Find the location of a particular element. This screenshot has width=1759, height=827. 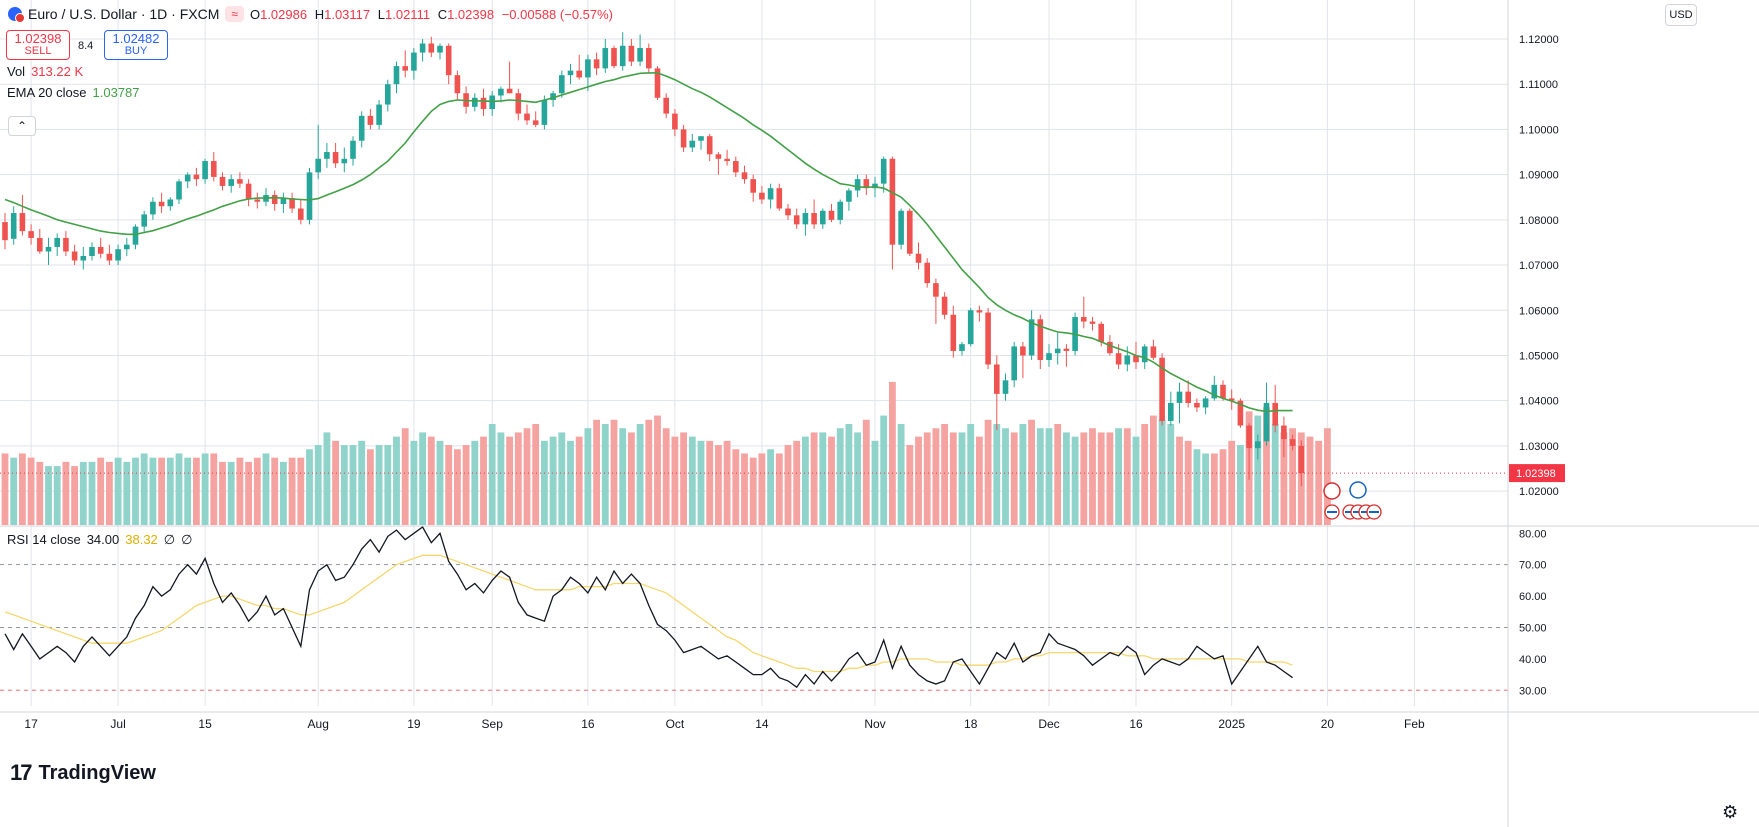

sell-button: 1.02398 SELL is located at coordinates (38, 45).